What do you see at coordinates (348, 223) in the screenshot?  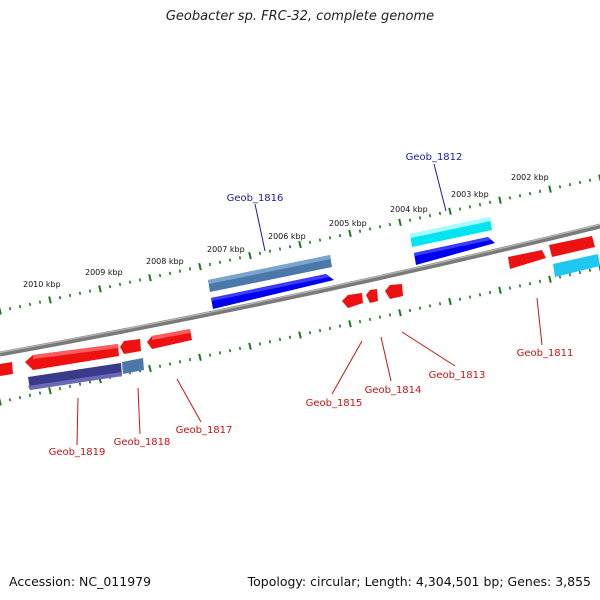 I see `kbp-label: 2005 kbp` at bounding box center [348, 223].